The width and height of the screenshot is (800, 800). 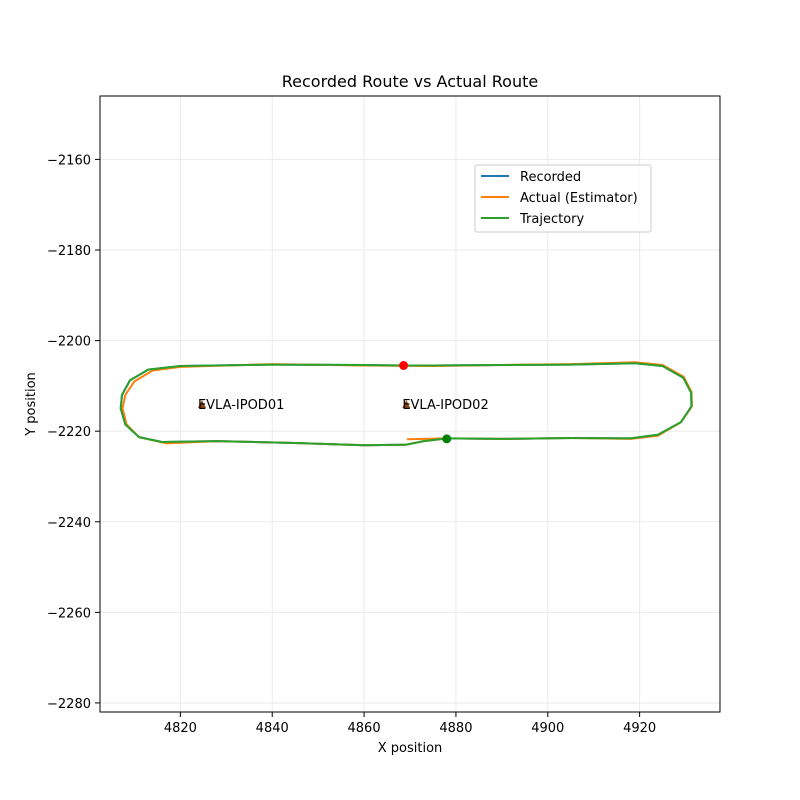 What do you see at coordinates (69, 523) in the screenshot?
I see `y-tick-label: −2240` at bounding box center [69, 523].